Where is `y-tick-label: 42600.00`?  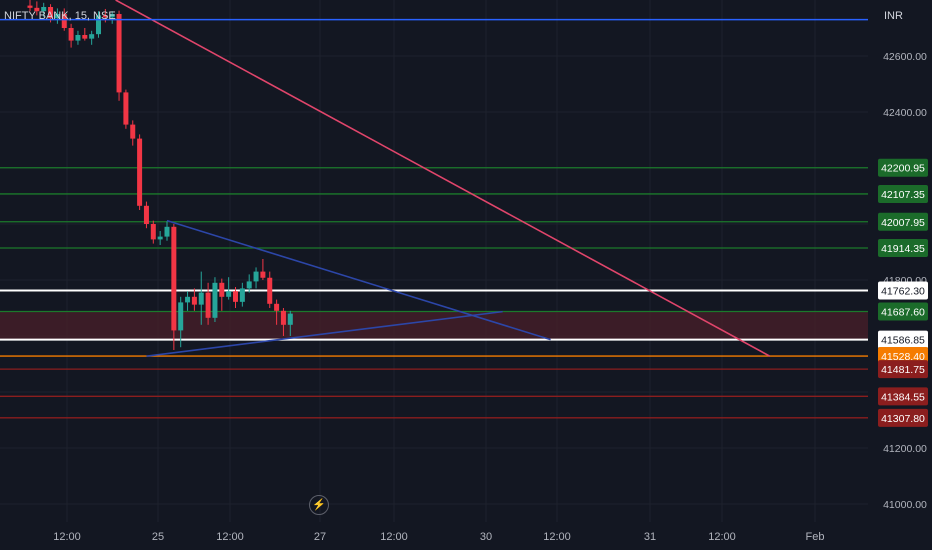 y-tick-label: 42600.00 is located at coordinates (905, 57).